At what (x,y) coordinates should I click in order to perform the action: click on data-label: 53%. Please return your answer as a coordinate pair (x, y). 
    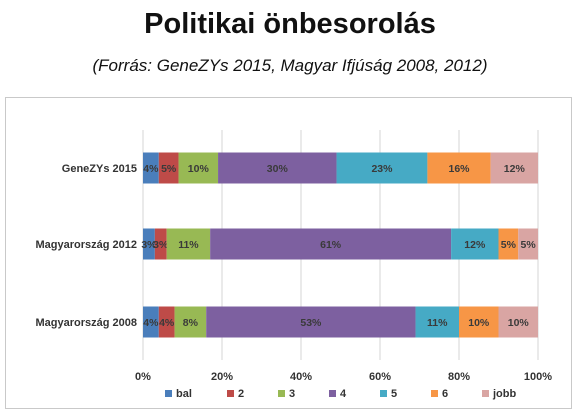
    Looking at the image, I should click on (311, 323).